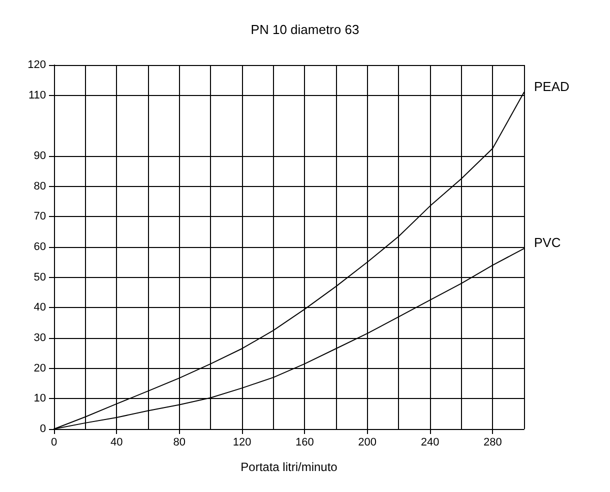  I want to click on x-tick-label: 240, so click(430, 442).